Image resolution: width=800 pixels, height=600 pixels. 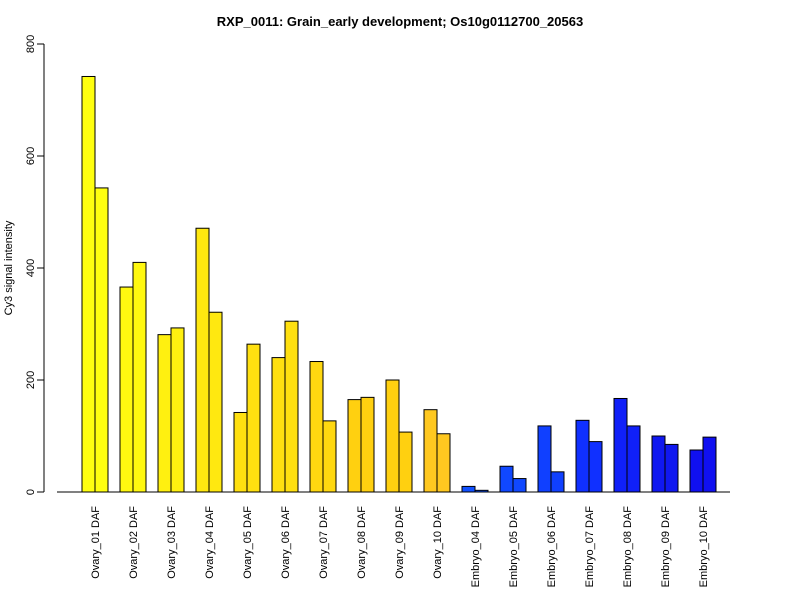 I want to click on x-category-label: Ovary_01 DAF, so click(x=96, y=542).